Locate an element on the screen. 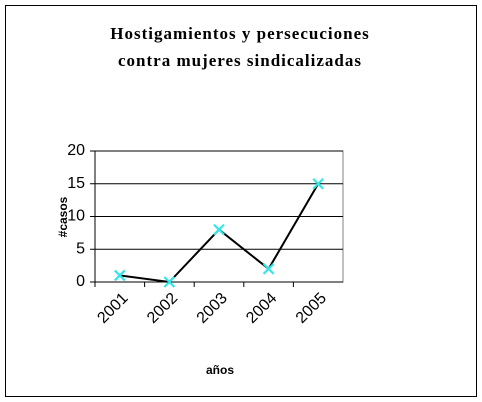 Image resolution: width=482 pixels, height=402 pixels. y-tick-label: 0 is located at coordinates (80, 281).